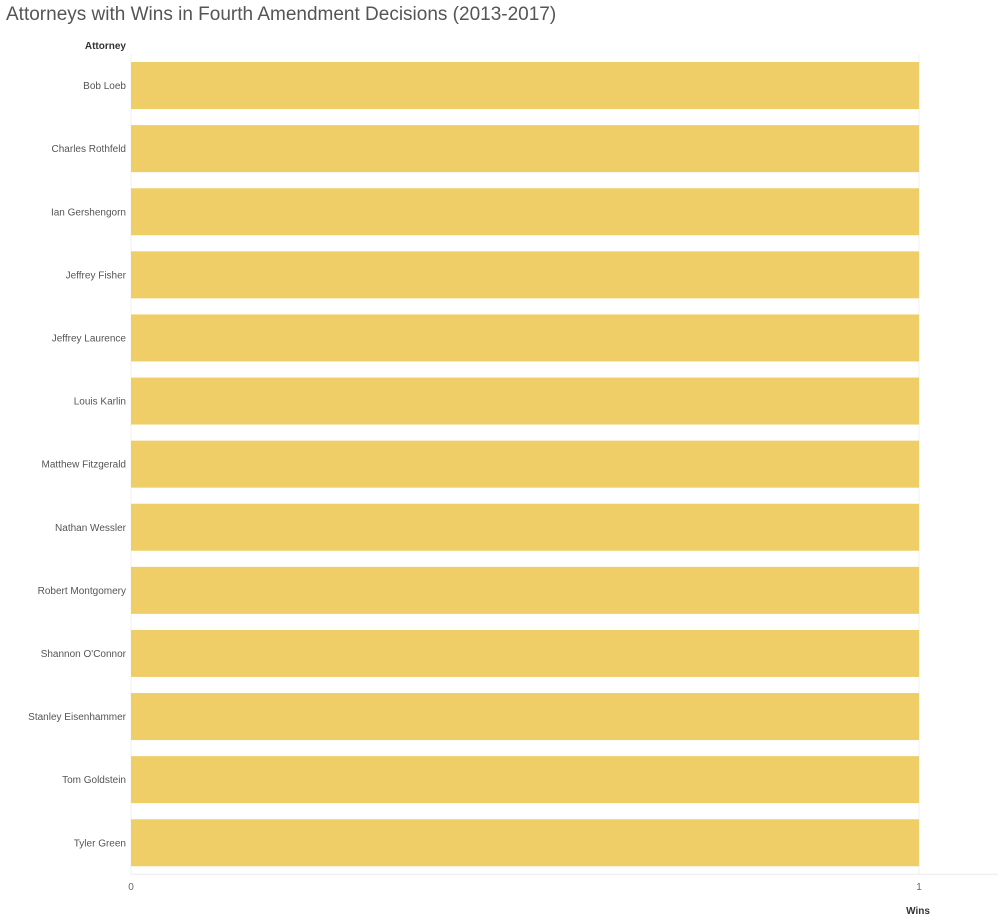  I want to click on category-label: Louis Karlin, so click(100, 402).